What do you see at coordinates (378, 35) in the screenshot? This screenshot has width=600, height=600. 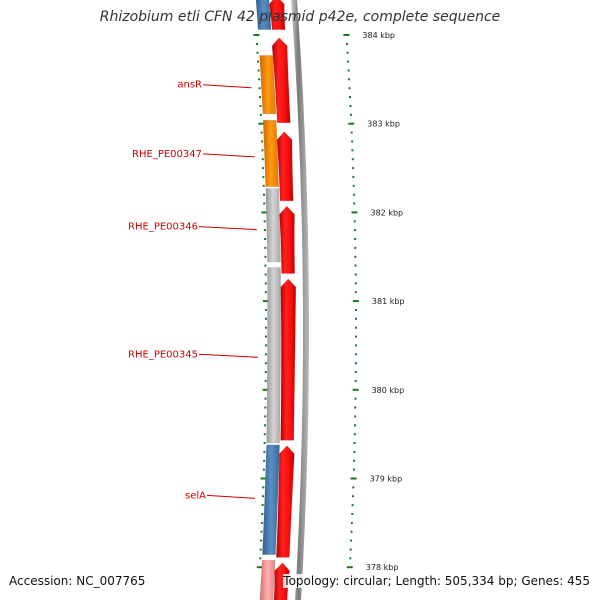 I see `scale-label-kbp: 384 kbp` at bounding box center [378, 35].